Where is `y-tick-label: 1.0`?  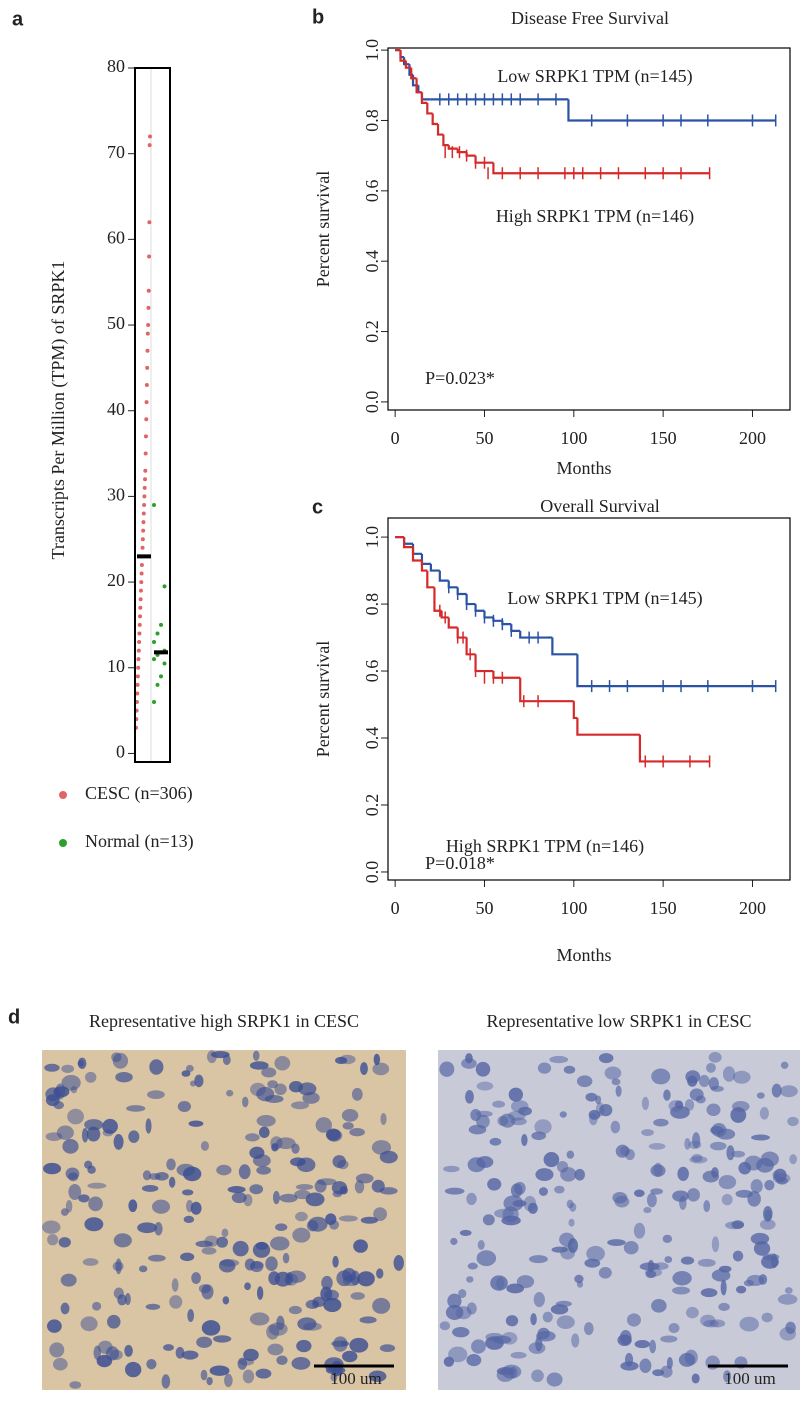
y-tick-label: 1.0 is located at coordinates (372, 537).